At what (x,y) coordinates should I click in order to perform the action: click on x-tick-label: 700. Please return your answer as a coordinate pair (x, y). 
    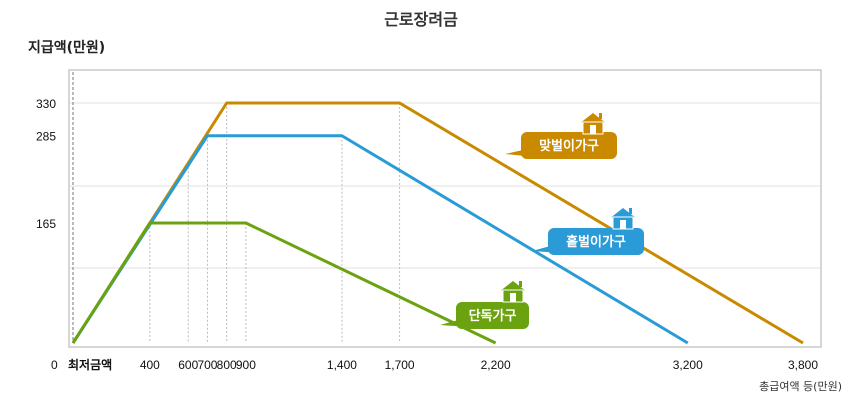
    Looking at the image, I should click on (207, 365).